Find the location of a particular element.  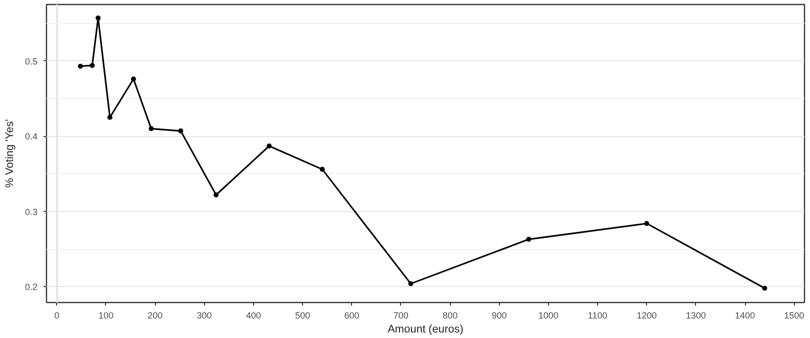

y-tick-label: 0.5 is located at coordinates (31, 61).